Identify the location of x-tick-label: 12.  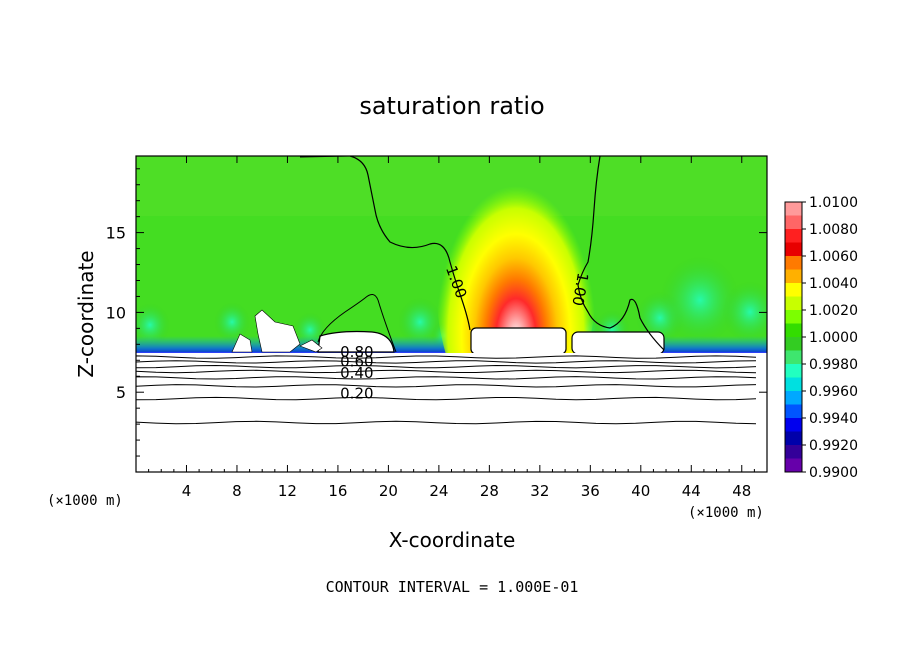
(287, 491).